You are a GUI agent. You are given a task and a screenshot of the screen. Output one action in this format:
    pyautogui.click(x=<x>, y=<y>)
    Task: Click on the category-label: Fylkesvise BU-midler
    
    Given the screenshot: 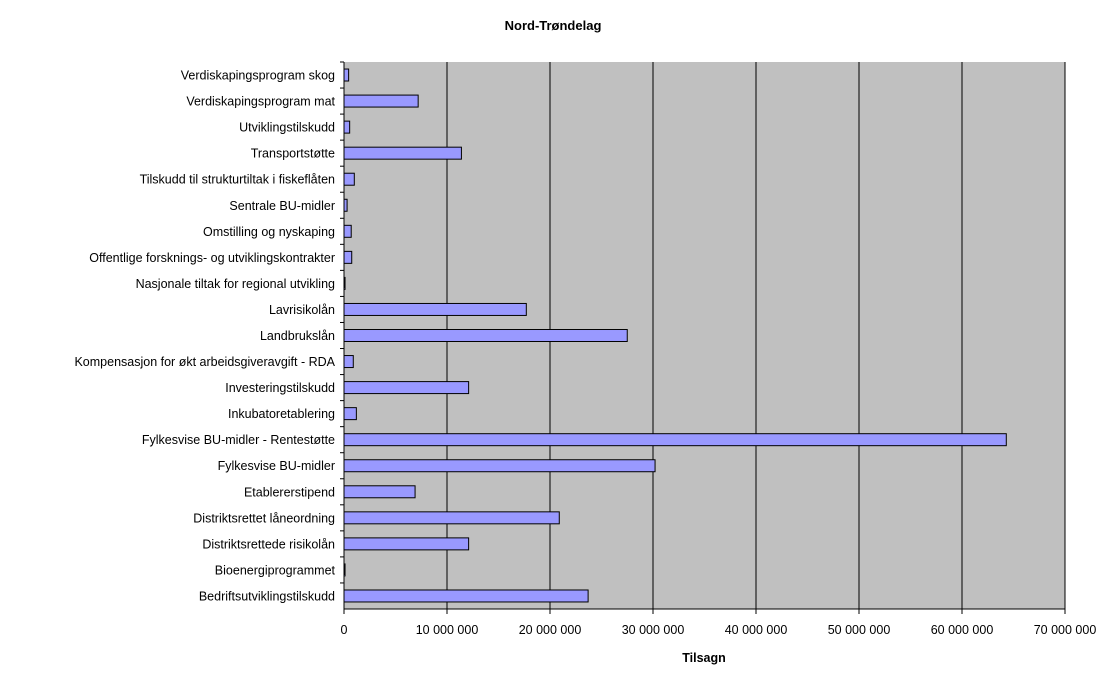 What is the action you would take?
    pyautogui.click(x=276, y=466)
    